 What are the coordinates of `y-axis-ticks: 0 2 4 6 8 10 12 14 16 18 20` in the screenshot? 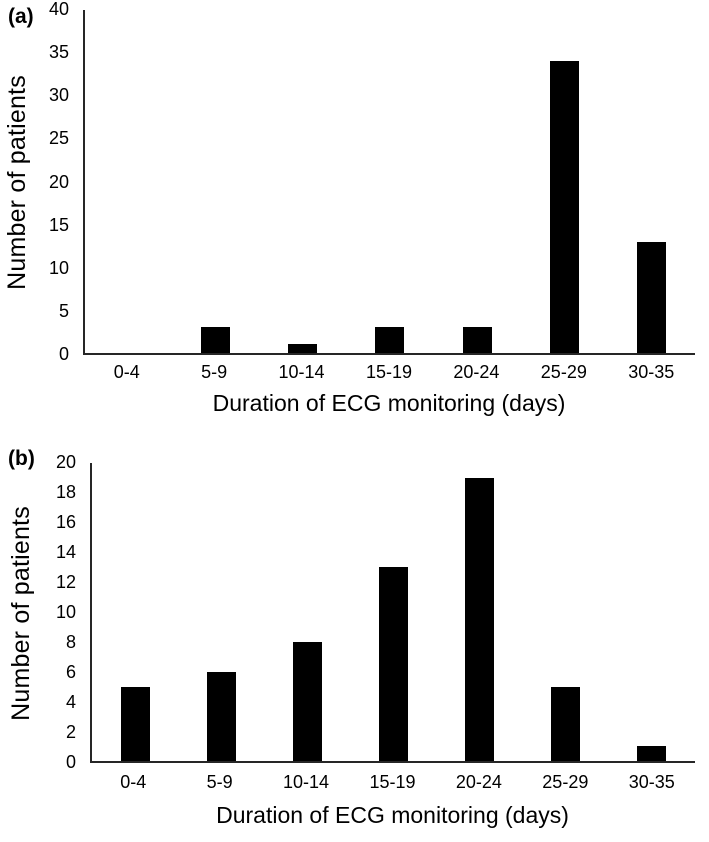 It's located at (57, 612).